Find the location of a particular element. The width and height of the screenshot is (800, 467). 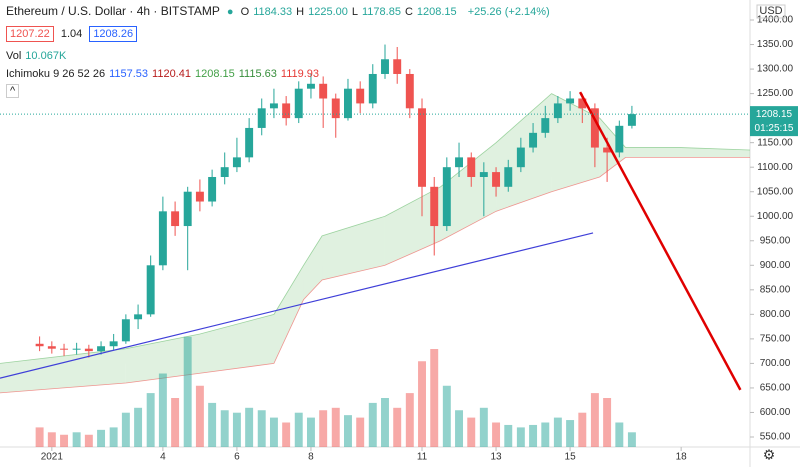

y-tick-label: 600.00 is located at coordinates (775, 412).